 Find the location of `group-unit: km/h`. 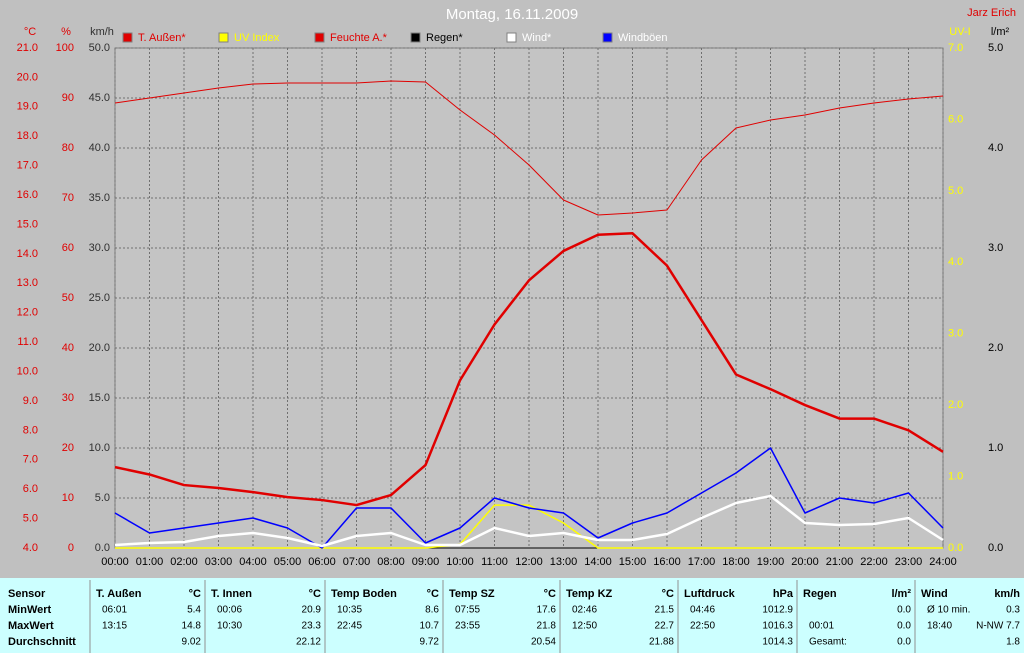

group-unit: km/h is located at coordinates (1007, 594).